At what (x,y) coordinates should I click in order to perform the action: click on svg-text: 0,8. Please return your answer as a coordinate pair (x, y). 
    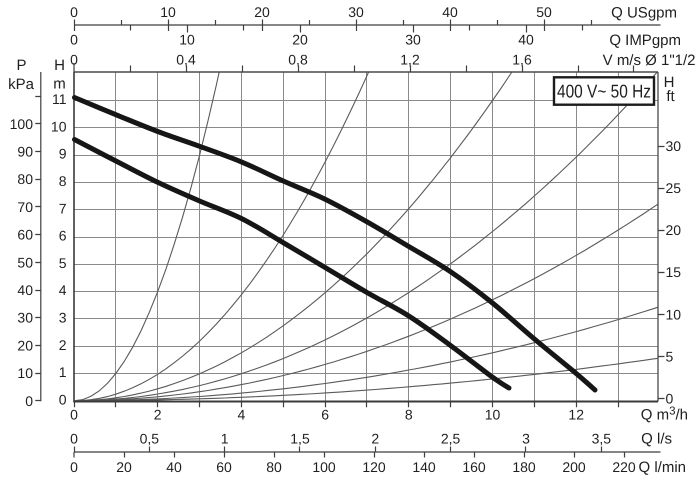
    Looking at the image, I should click on (298, 60).